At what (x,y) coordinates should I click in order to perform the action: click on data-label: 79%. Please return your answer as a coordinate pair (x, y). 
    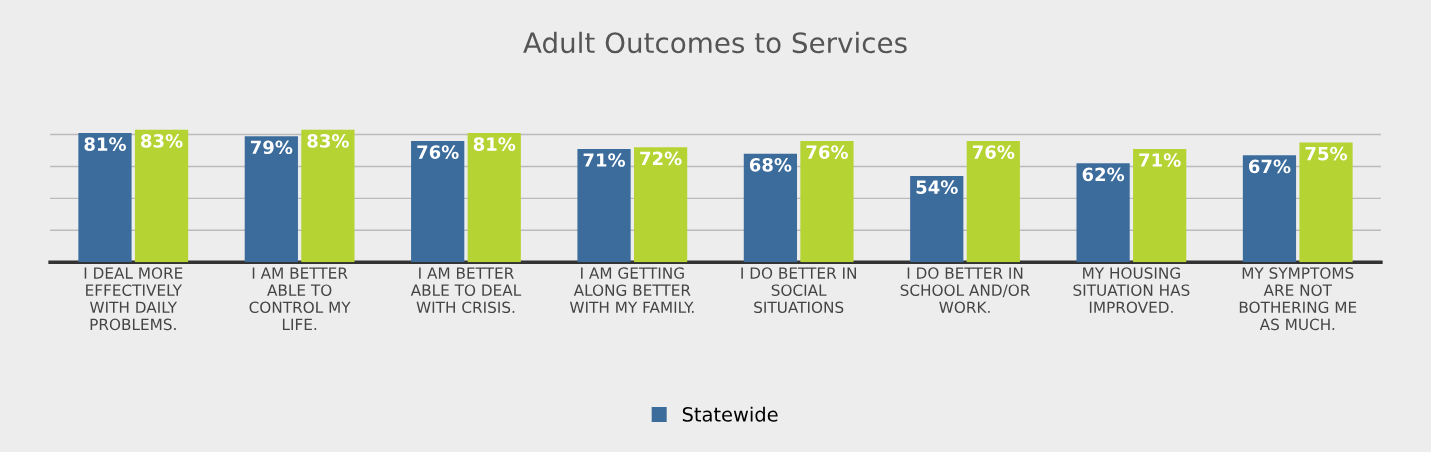
    Looking at the image, I should click on (271, 147).